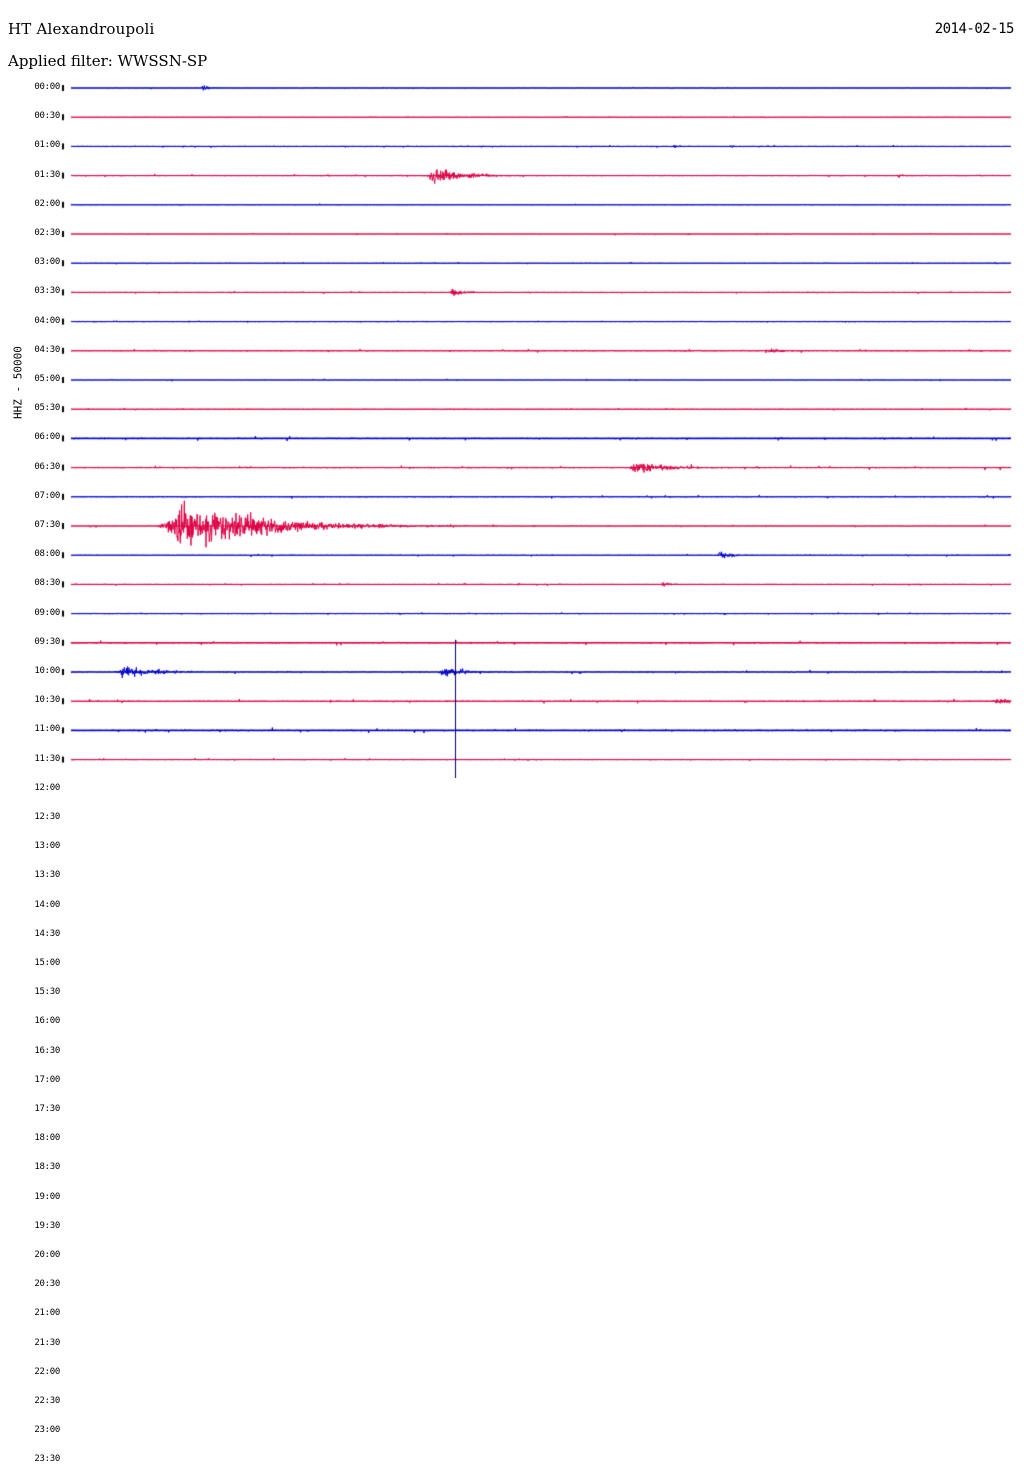 The width and height of the screenshot is (1024, 1464). I want to click on time-label: 09:00, so click(47, 612).